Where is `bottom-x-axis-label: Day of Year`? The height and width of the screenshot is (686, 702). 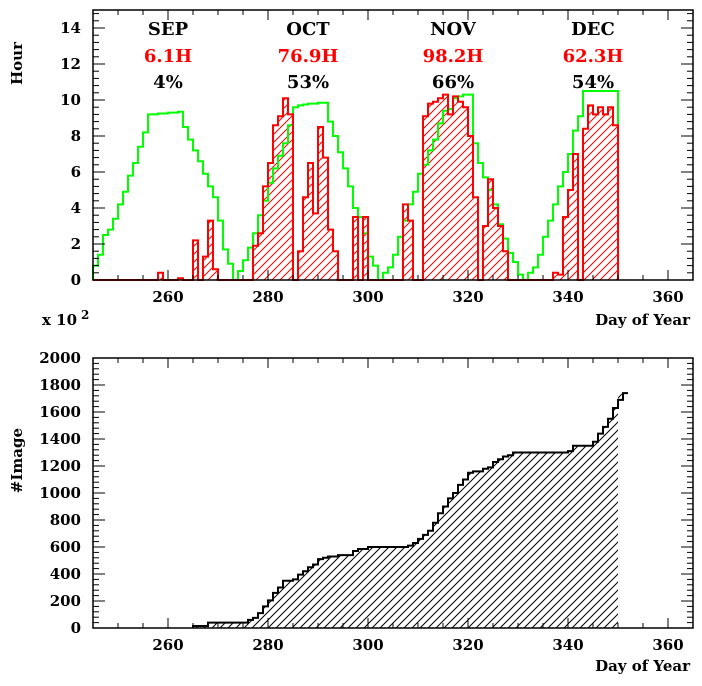 bottom-x-axis-label: Day of Year is located at coordinates (643, 666).